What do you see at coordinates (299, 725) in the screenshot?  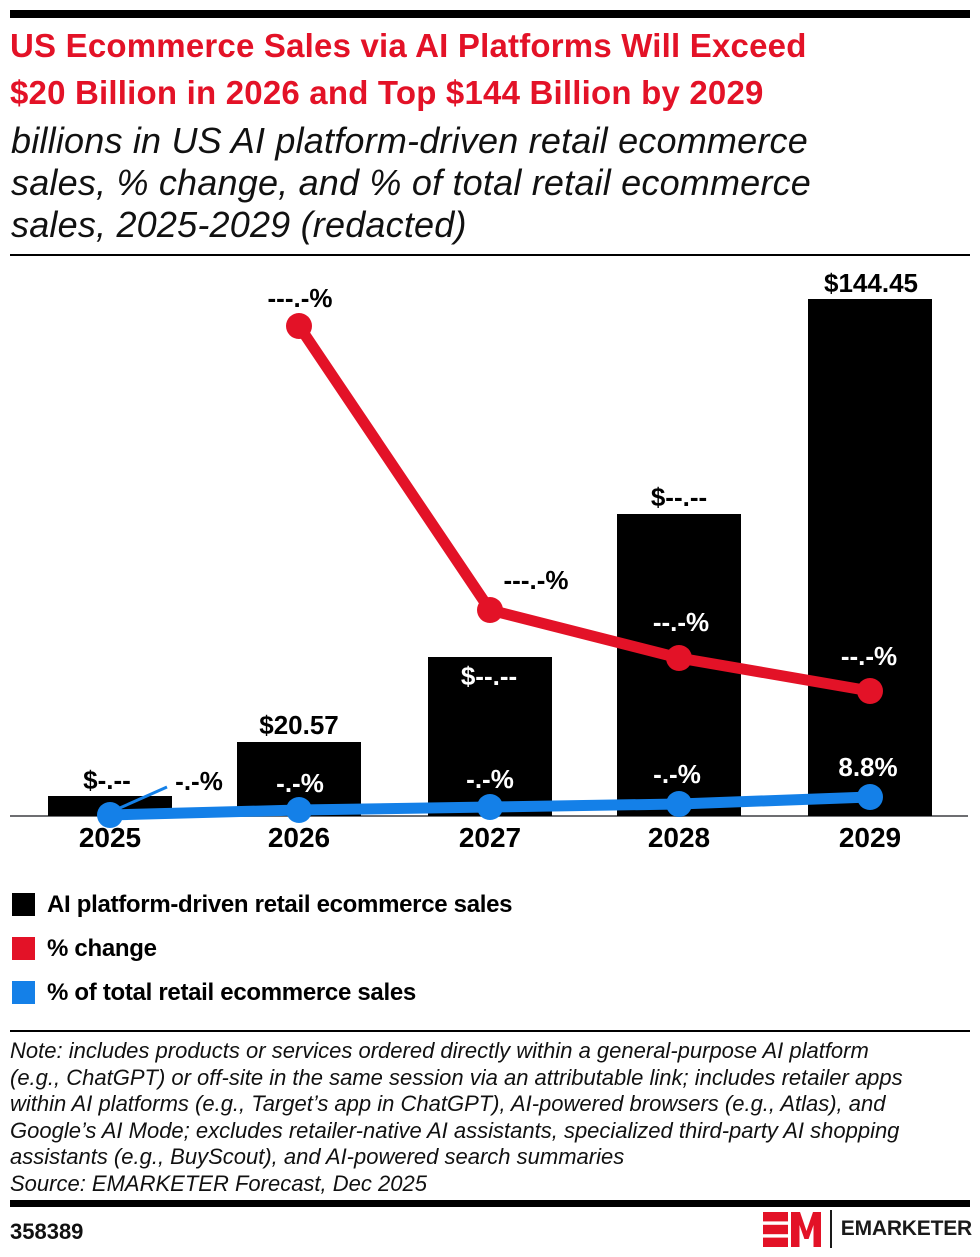 I see `bar-label-2026: $20.57` at bounding box center [299, 725].